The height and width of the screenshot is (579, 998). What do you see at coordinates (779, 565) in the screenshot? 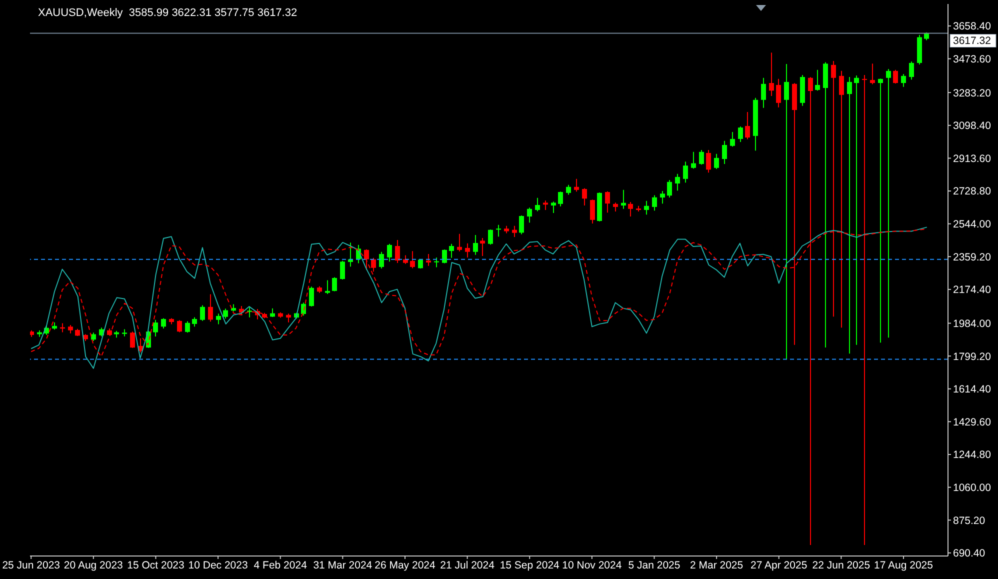
I see `x-tick-label: 27 Apr 2025` at bounding box center [779, 565].